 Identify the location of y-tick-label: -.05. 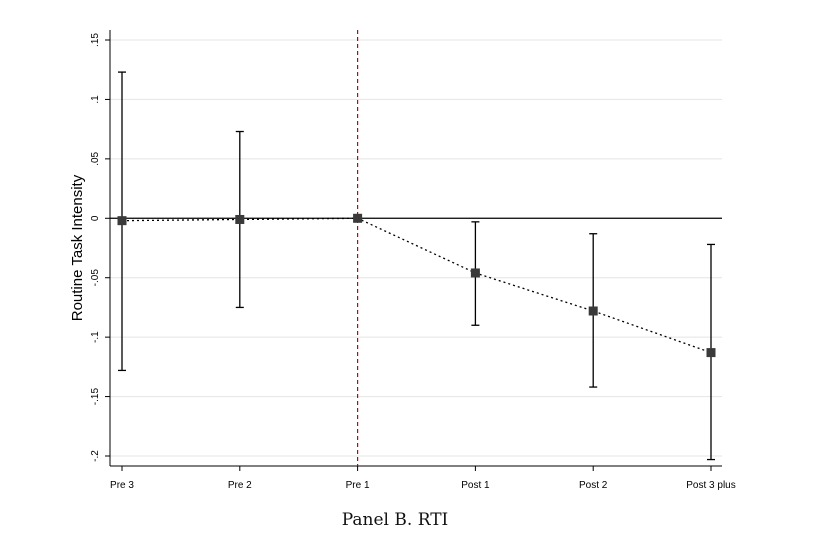
(95, 278).